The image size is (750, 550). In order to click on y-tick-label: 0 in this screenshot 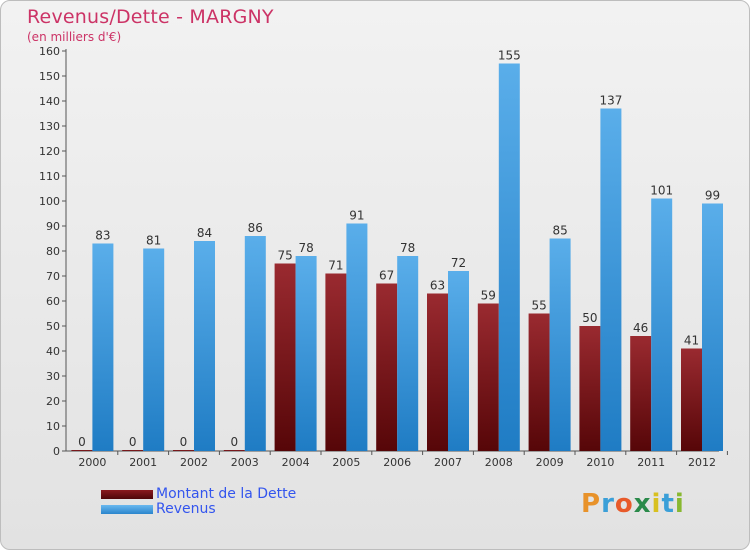, I will do `click(56, 451)`.